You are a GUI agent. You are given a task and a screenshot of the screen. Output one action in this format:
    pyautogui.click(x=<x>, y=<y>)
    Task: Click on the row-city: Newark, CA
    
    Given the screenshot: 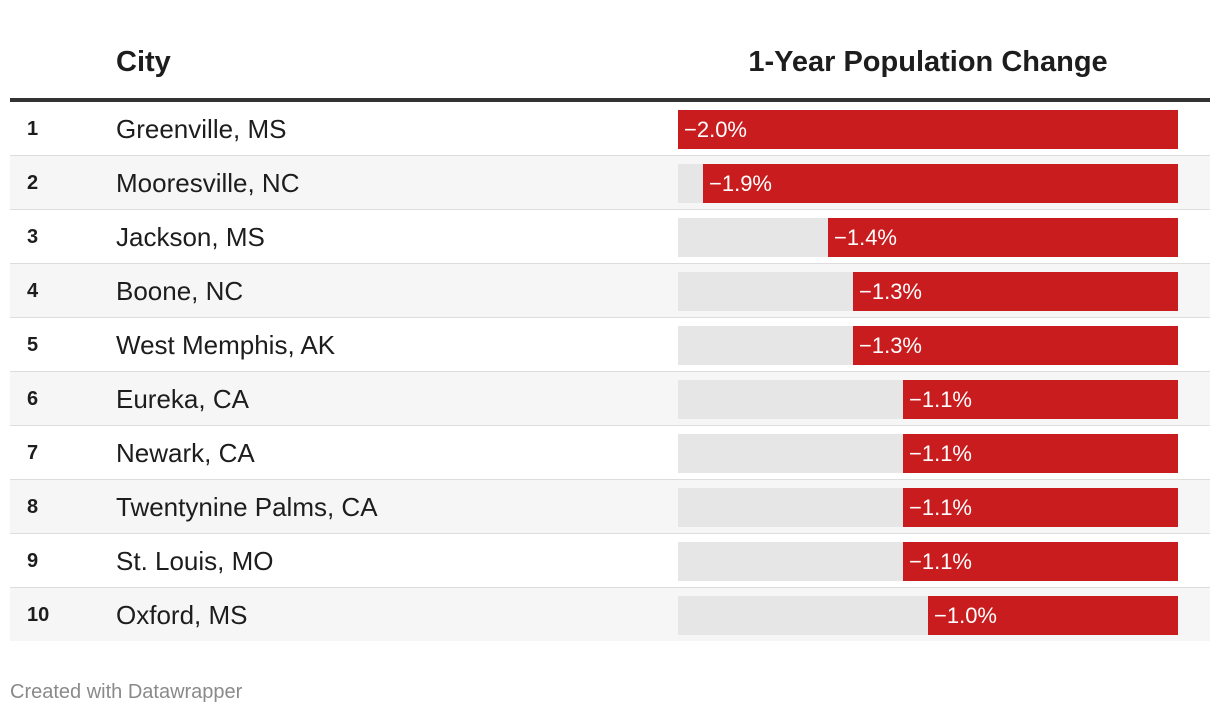 What is the action you would take?
    pyautogui.click(x=185, y=453)
    